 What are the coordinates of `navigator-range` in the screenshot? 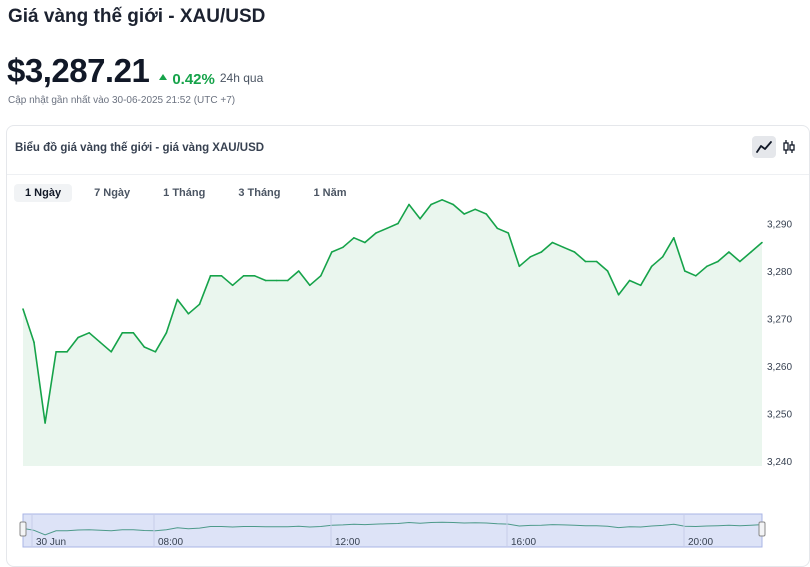 It's located at (392, 530).